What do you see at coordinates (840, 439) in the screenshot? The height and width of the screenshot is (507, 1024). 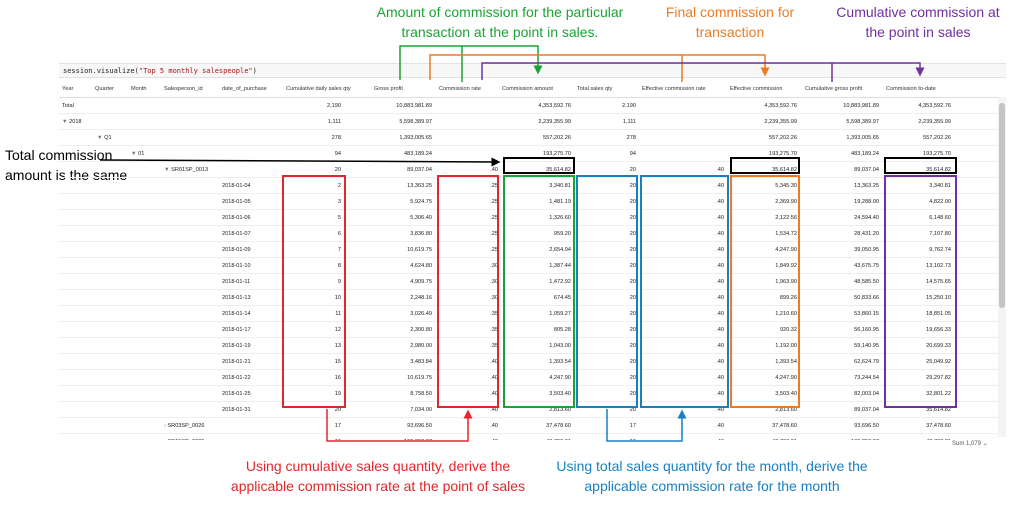 I see `cell-cum-gross: 109,258.27` at bounding box center [840, 439].